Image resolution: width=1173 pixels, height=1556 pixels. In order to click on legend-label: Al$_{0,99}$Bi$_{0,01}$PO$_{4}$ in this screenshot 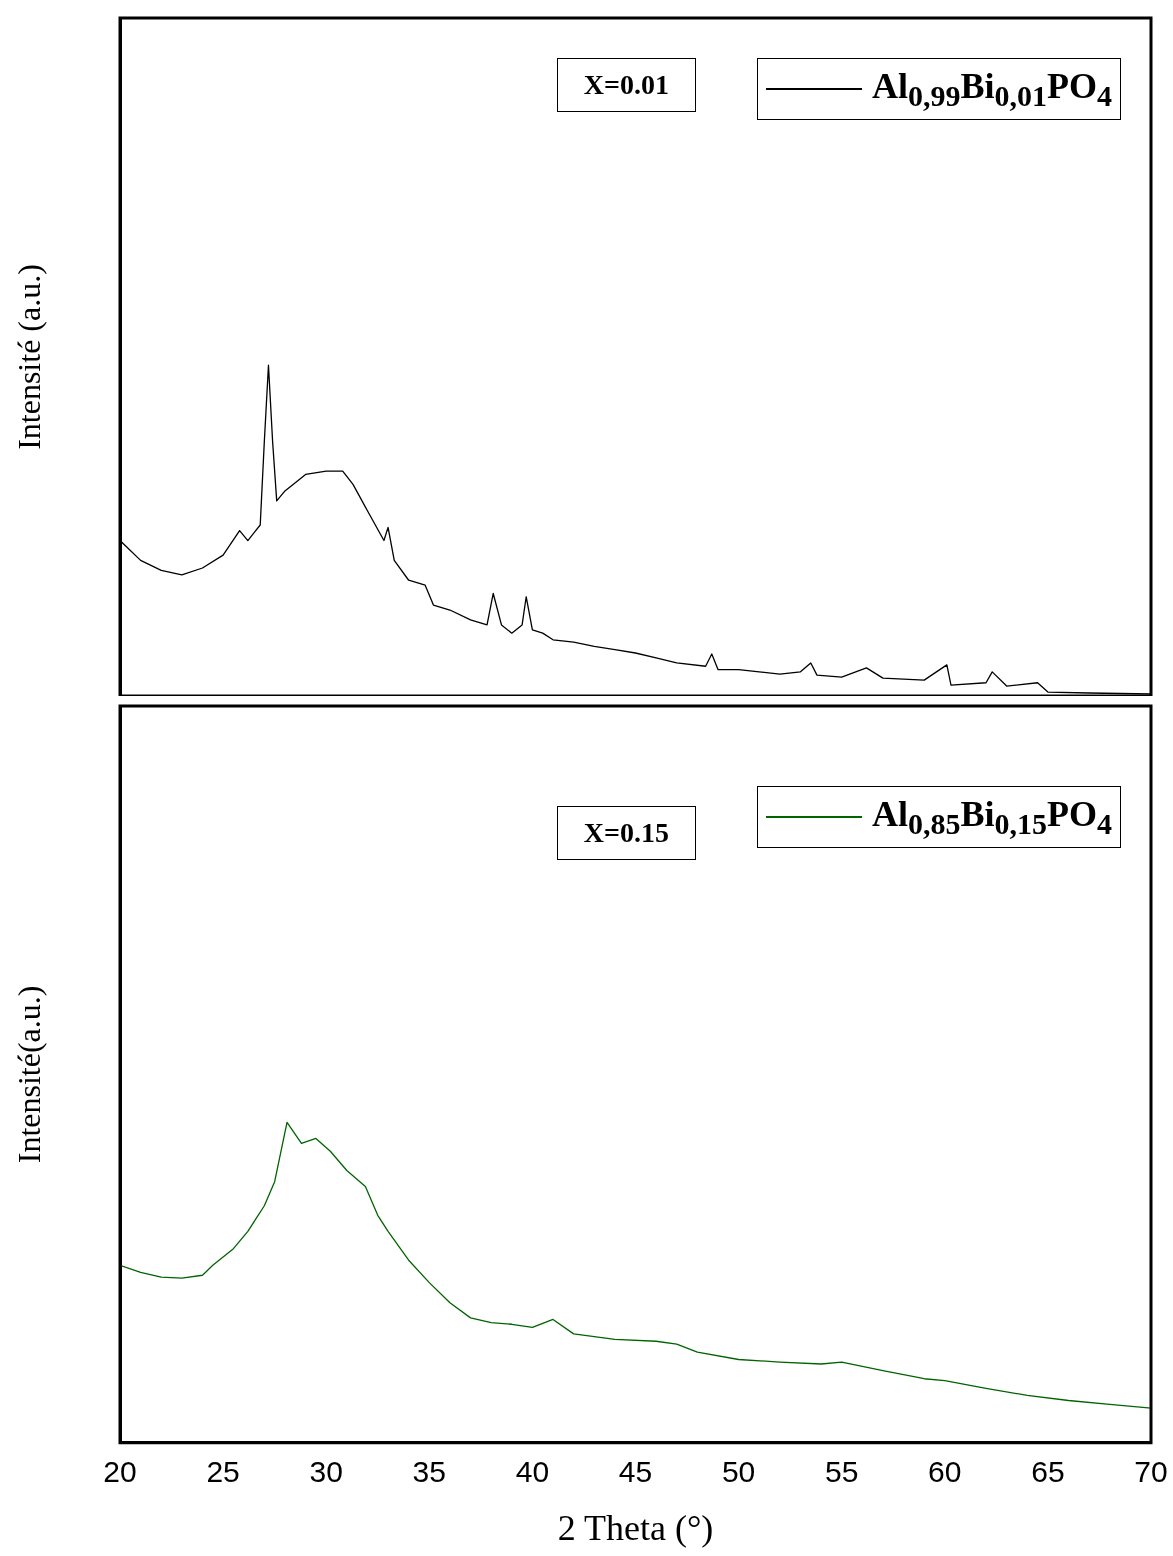, I will do `click(991, 89)`.